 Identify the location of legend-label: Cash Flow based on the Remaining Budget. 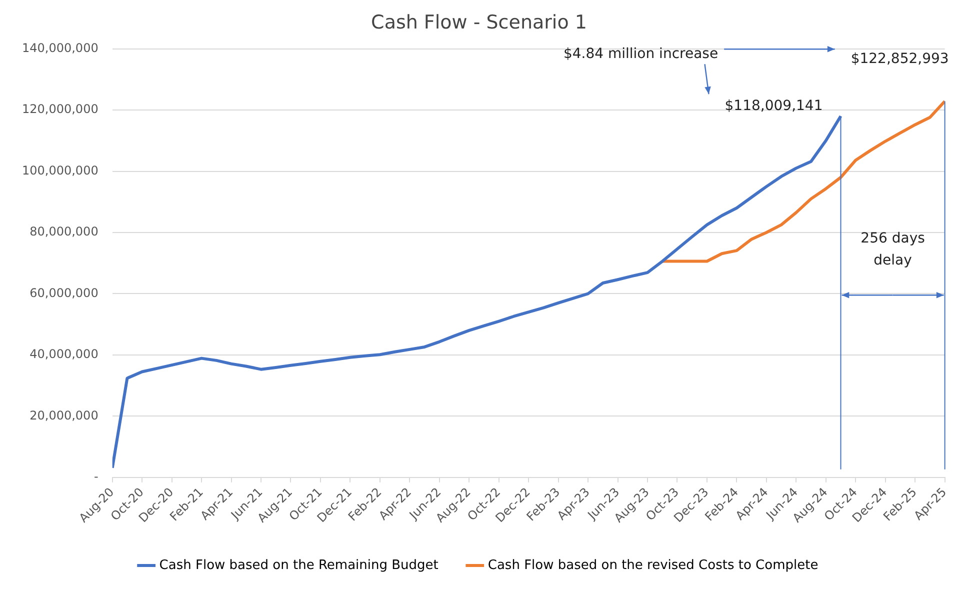
(298, 565).